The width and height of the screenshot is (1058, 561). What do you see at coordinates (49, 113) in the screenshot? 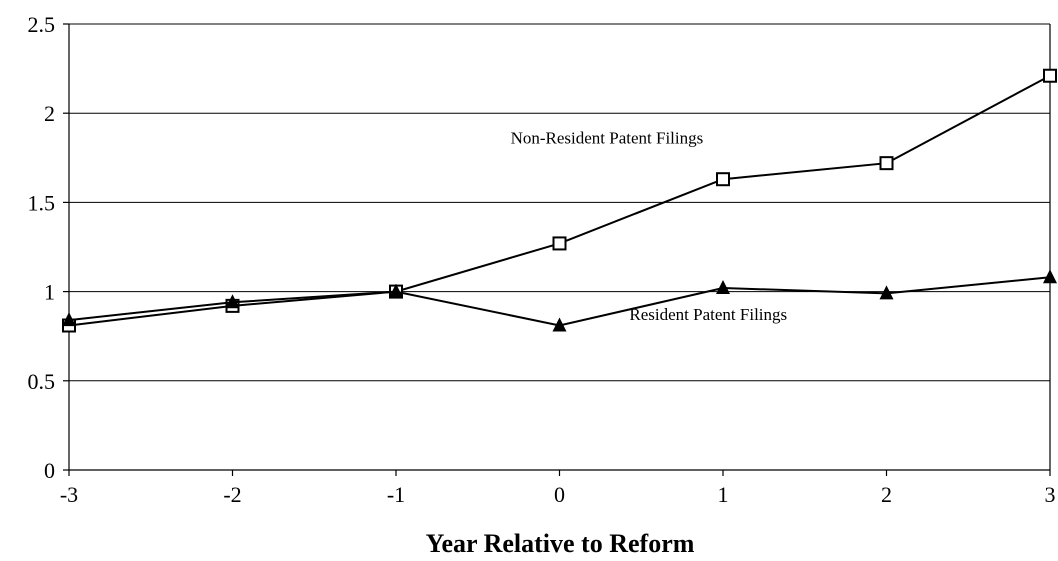
I see `y-tick-label: 2` at bounding box center [49, 113].